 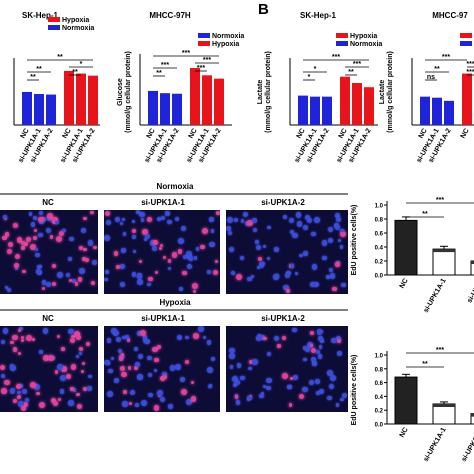 I want to click on x-tick-label: si-UPK1A-1, so click(x=435, y=444).